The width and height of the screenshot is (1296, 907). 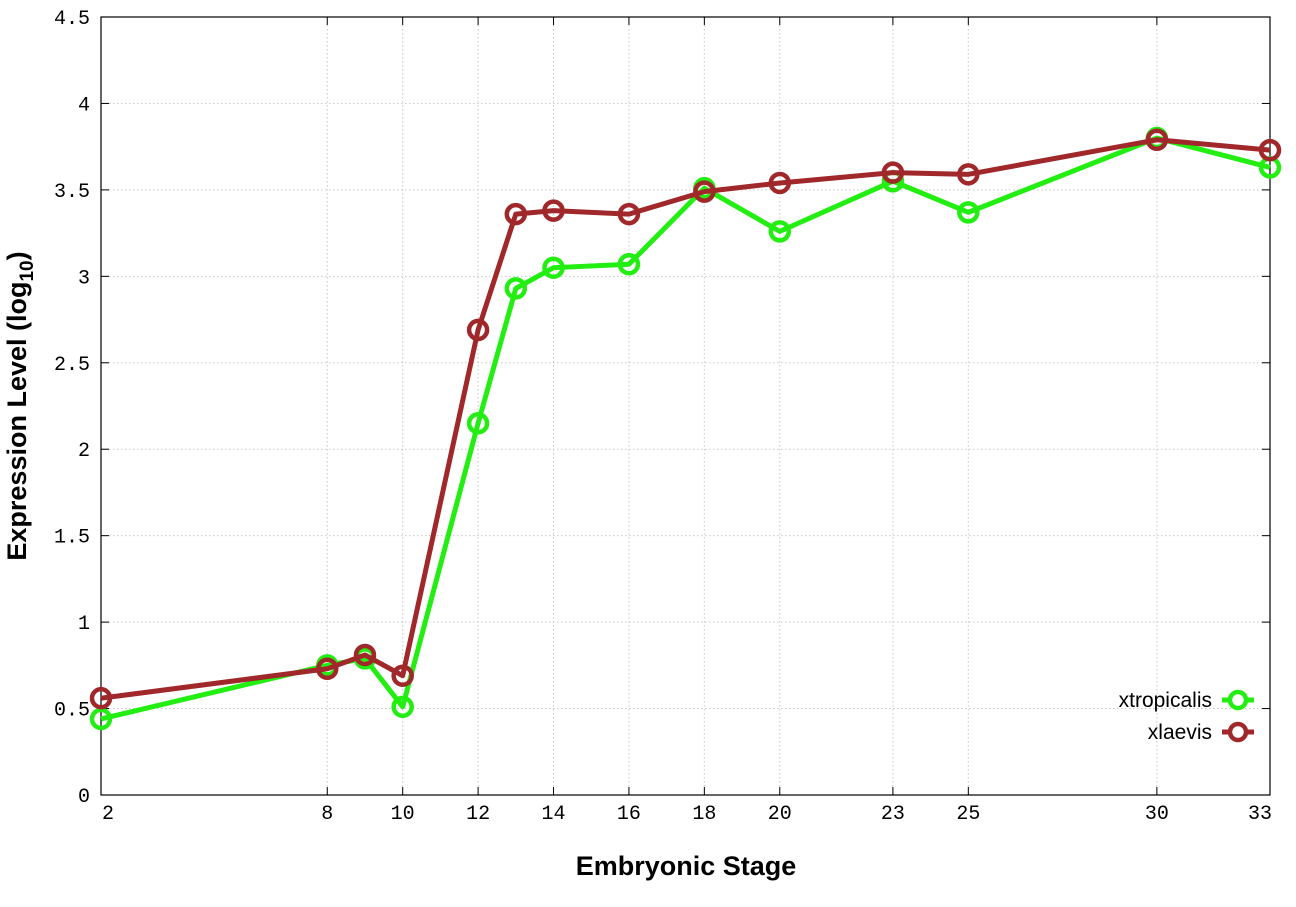 What do you see at coordinates (72, 19) in the screenshot?
I see `y-tick-label: 4.5` at bounding box center [72, 19].